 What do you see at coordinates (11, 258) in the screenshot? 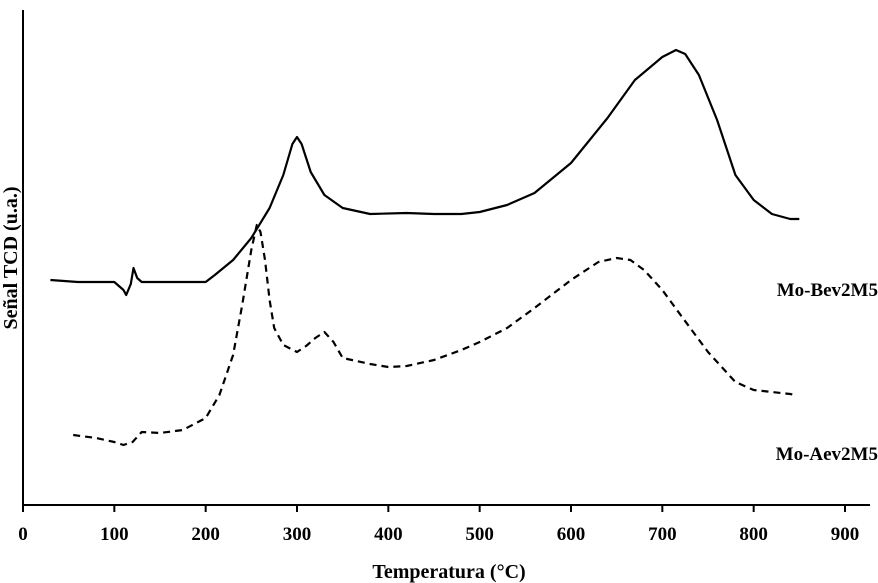
I see `y-axis-title: Señal TCD (u.a.)` at bounding box center [11, 258].